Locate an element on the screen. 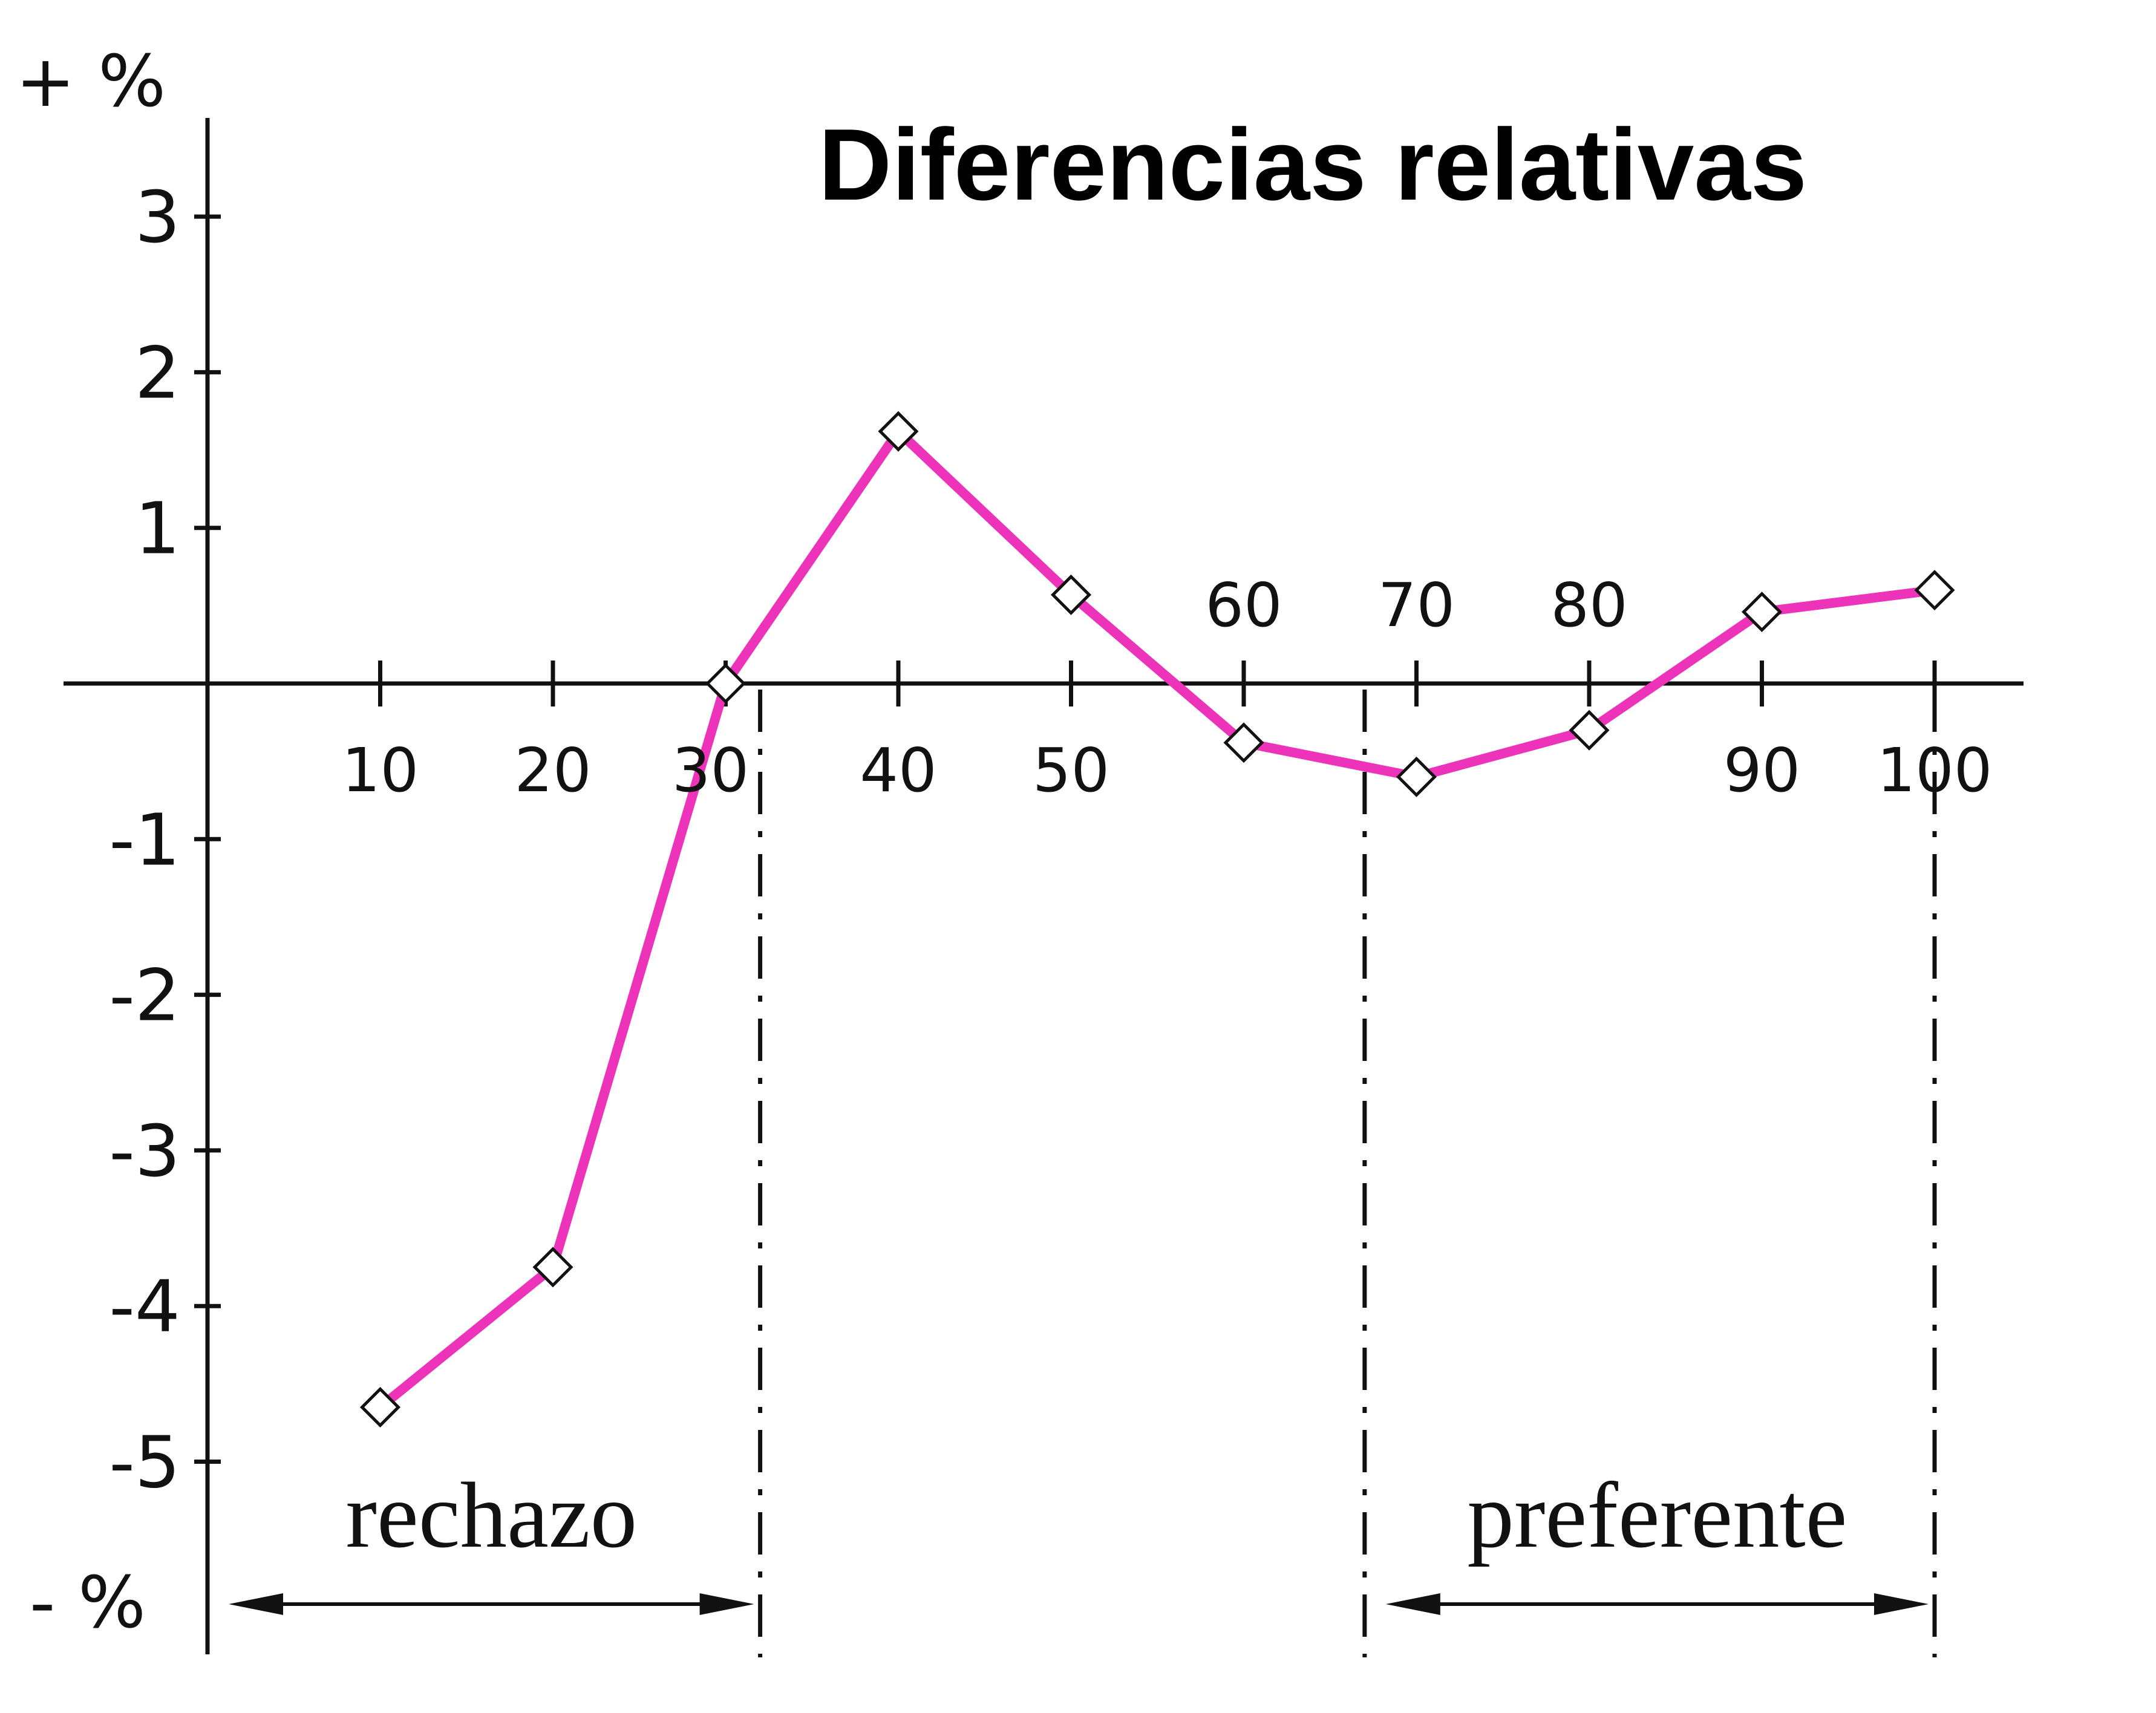  chart-title: Diferencias relativas is located at coordinates (1313, 164).